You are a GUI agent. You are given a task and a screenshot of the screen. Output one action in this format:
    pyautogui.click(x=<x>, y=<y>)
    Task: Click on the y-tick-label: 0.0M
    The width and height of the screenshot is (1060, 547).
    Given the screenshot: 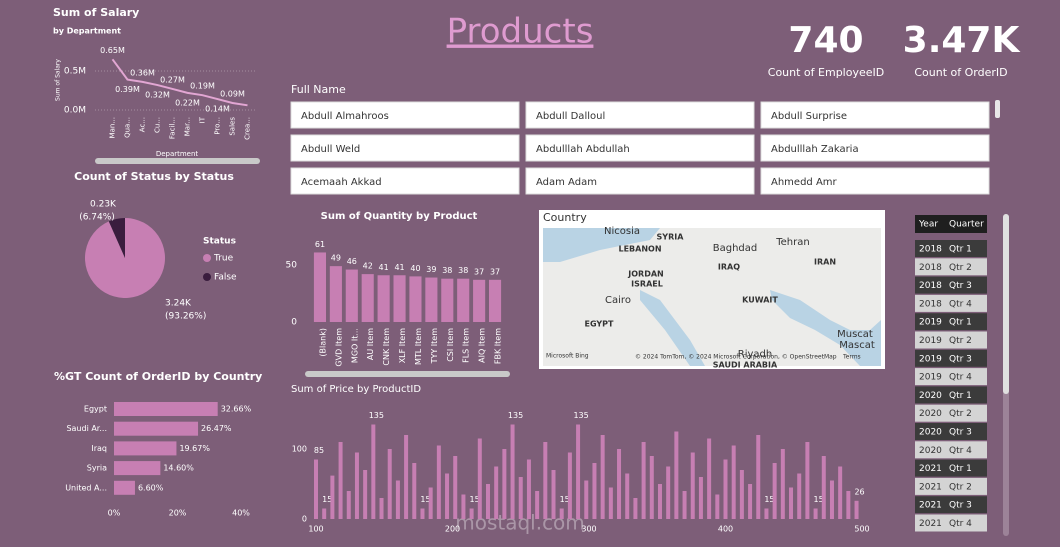 What is the action you would take?
    pyautogui.click(x=75, y=111)
    